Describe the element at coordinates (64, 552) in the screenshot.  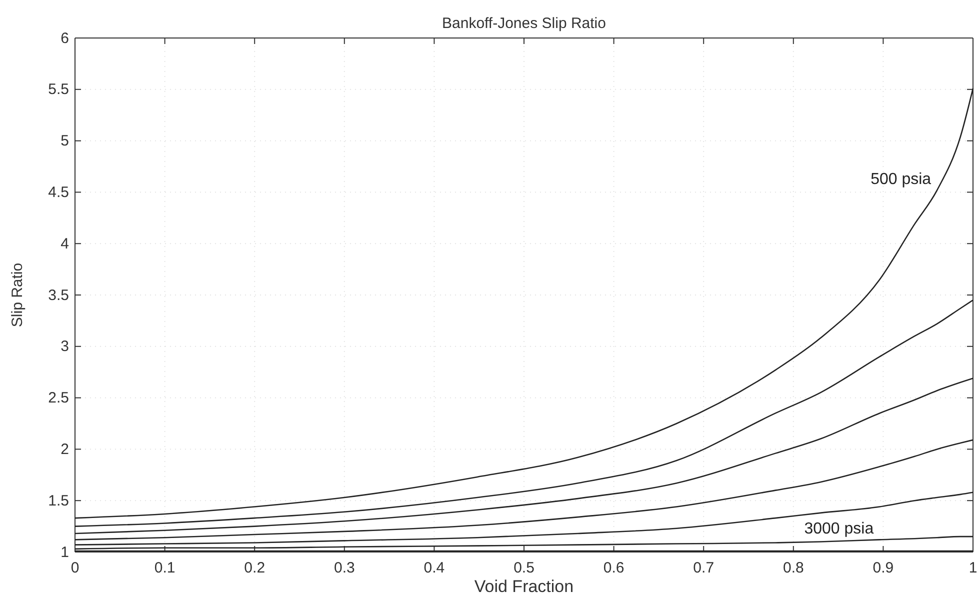
I see `y-tick-label: 1` at that location.